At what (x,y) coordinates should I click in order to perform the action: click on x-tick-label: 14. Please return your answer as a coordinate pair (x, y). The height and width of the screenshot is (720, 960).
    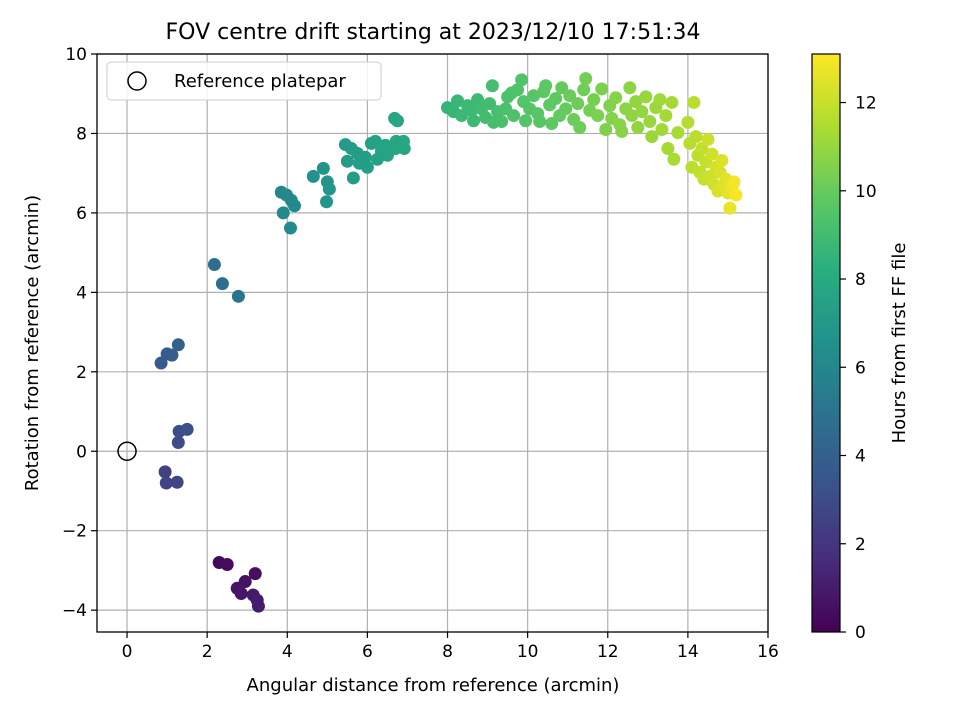
    Looking at the image, I should click on (688, 652).